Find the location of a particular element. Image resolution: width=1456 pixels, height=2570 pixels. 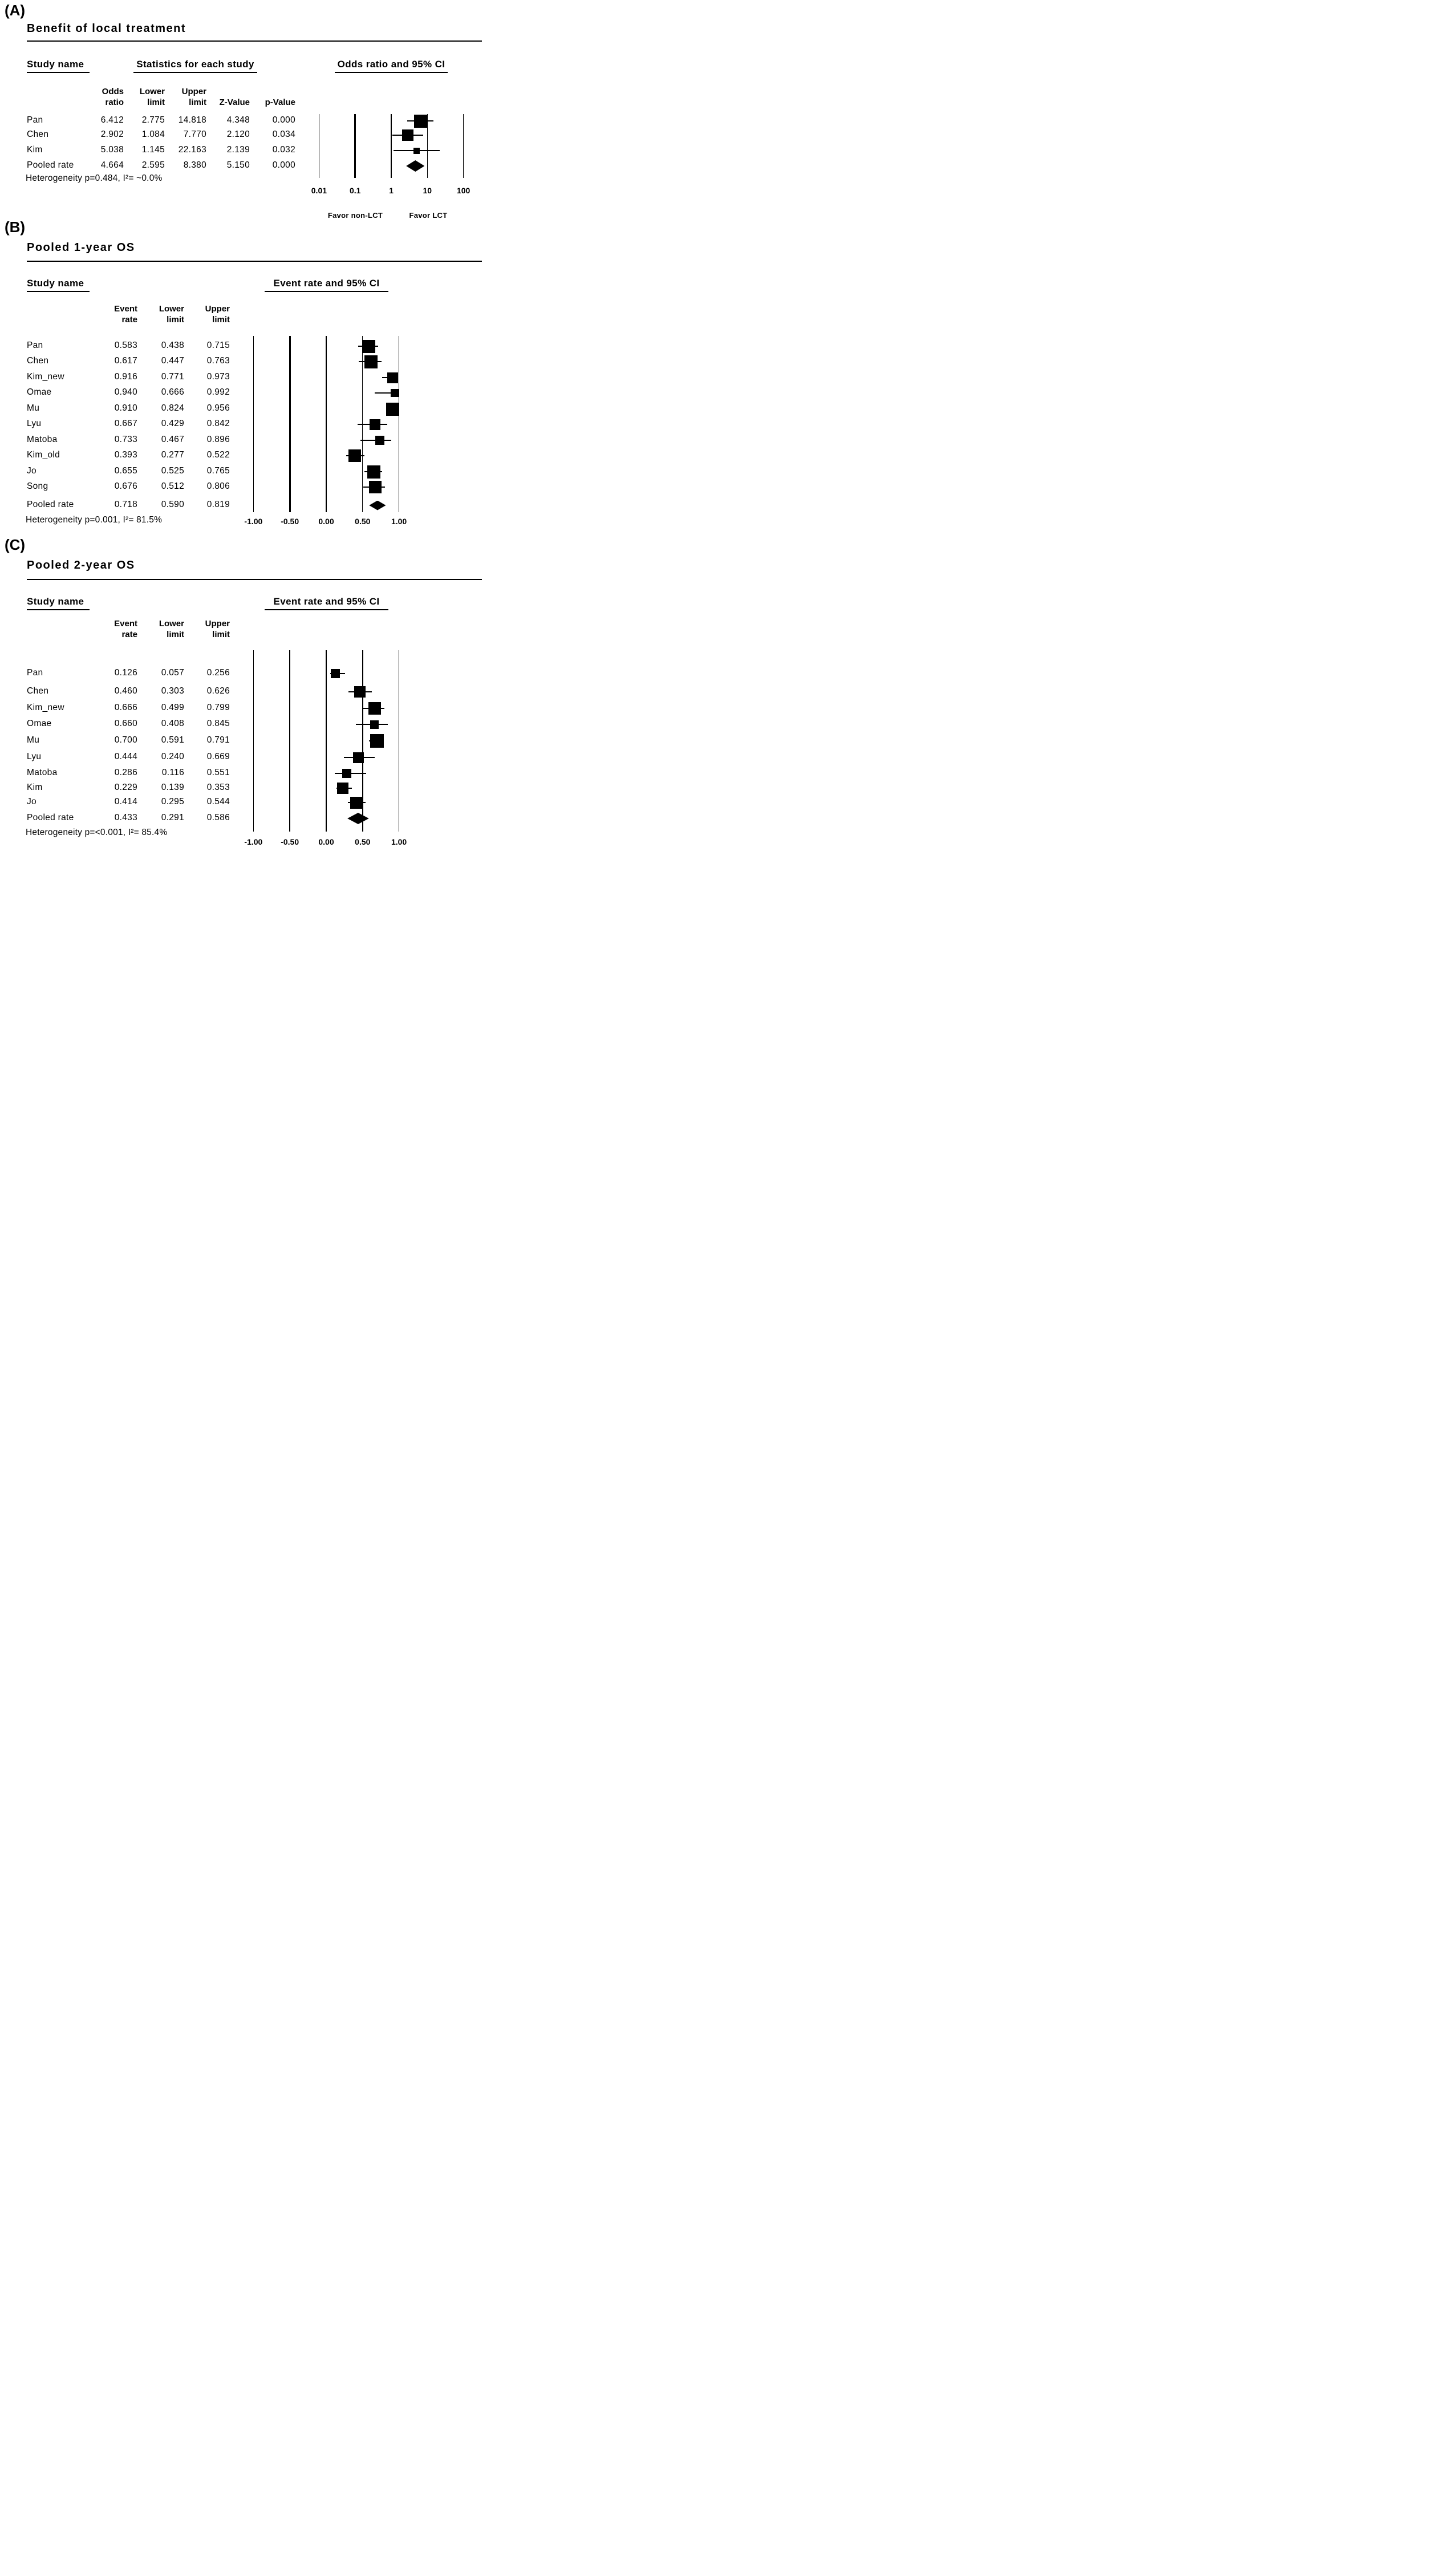

stat-cell: 0.139 is located at coordinates (173, 787).